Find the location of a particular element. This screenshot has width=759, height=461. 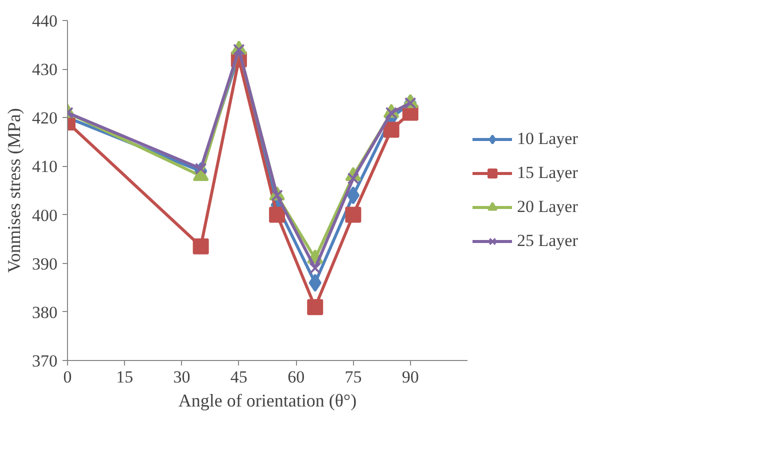

y-tick-label: 440 is located at coordinates (45, 21).